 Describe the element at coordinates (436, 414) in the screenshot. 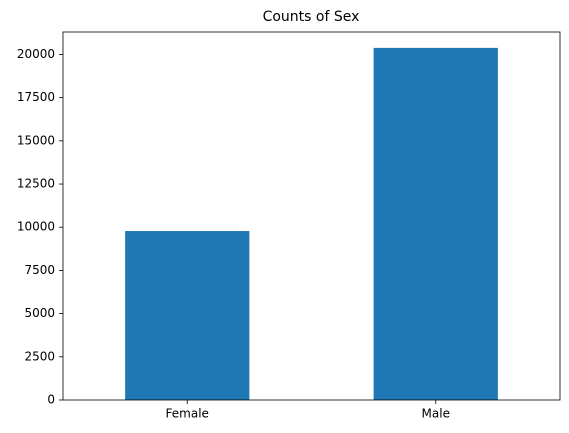

I see `x-tick-label: Male` at that location.